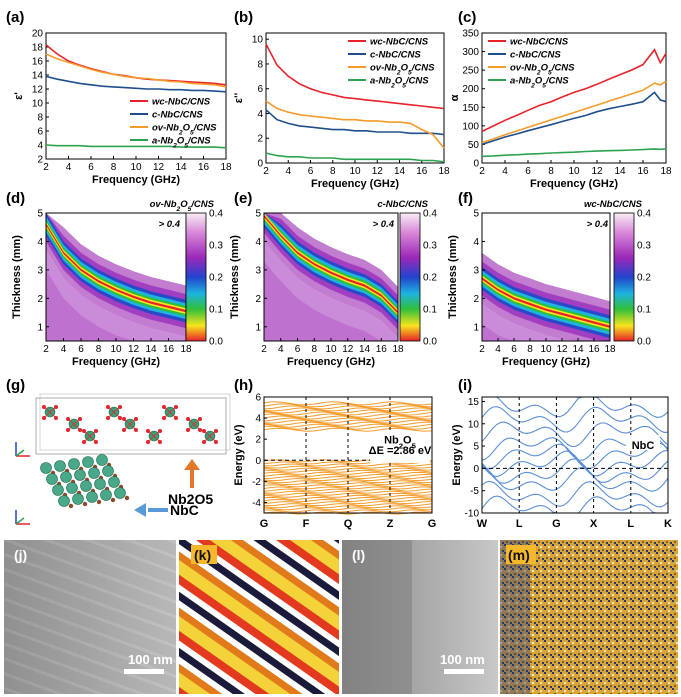 The height and width of the screenshot is (697, 681). Describe the element at coordinates (521, 554) in the screenshot. I see `panel-m-badge` at that location.